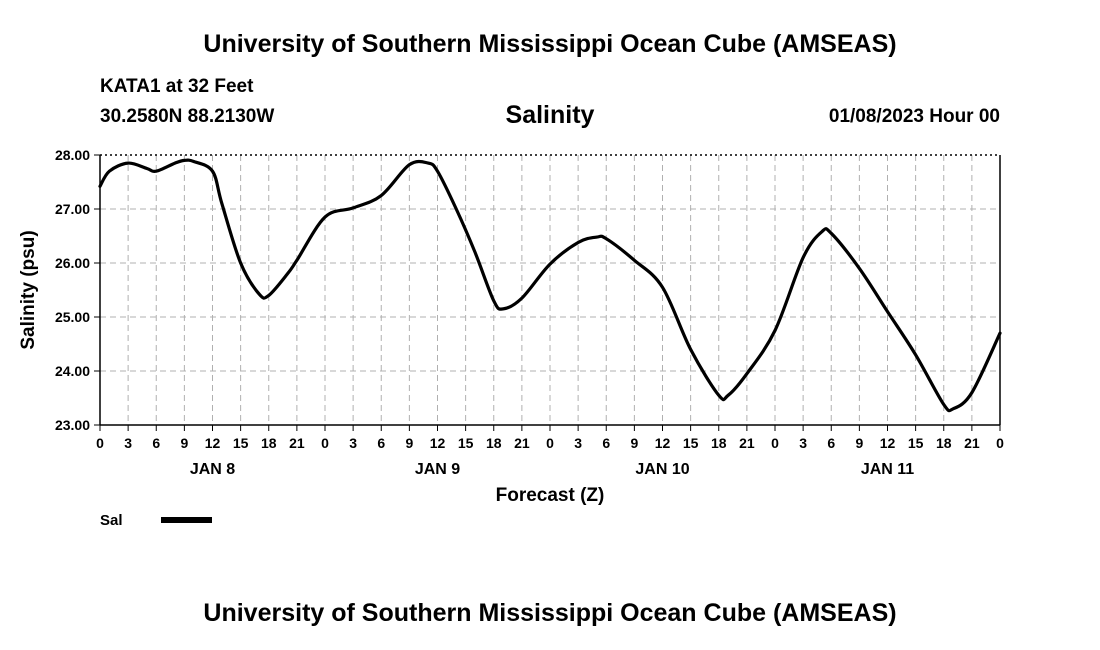  I want to click on y-tick-label: 27.00, so click(72, 209).